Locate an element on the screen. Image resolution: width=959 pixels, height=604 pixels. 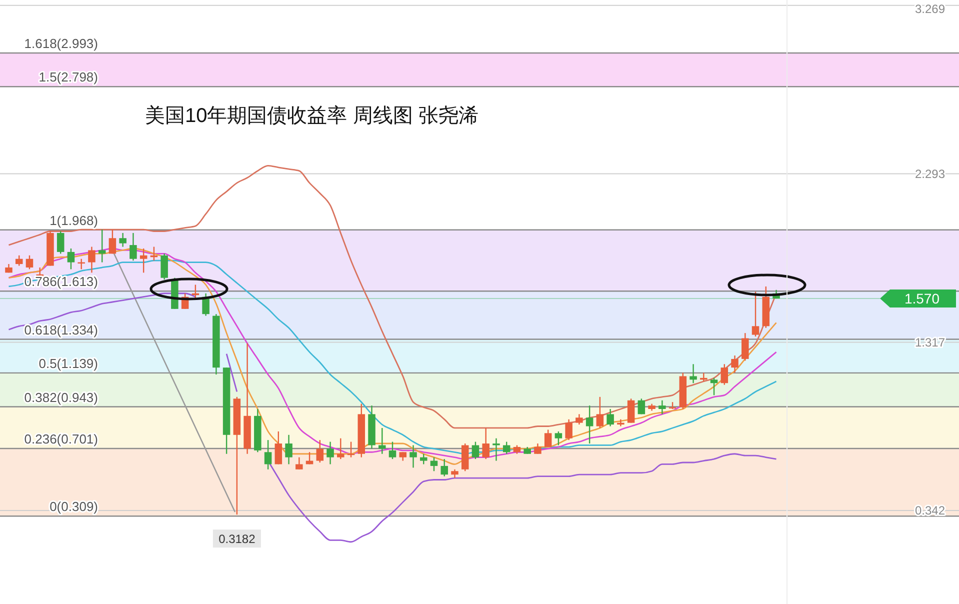
ref-line-label: 1(1.968) is located at coordinates (74, 220).